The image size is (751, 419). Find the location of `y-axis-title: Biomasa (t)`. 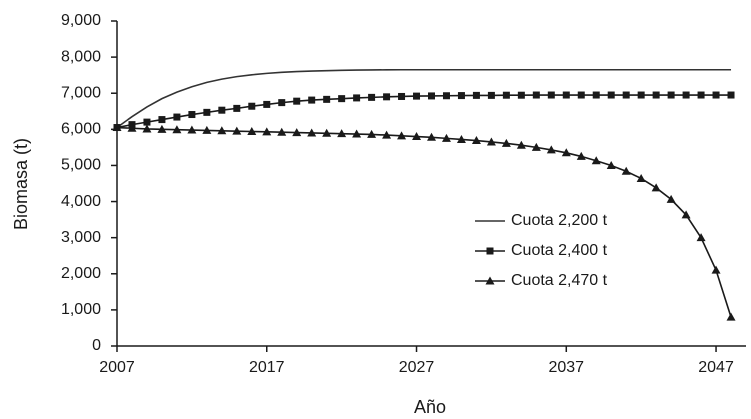

y-axis-title: Biomasa (t) is located at coordinates (21, 184).